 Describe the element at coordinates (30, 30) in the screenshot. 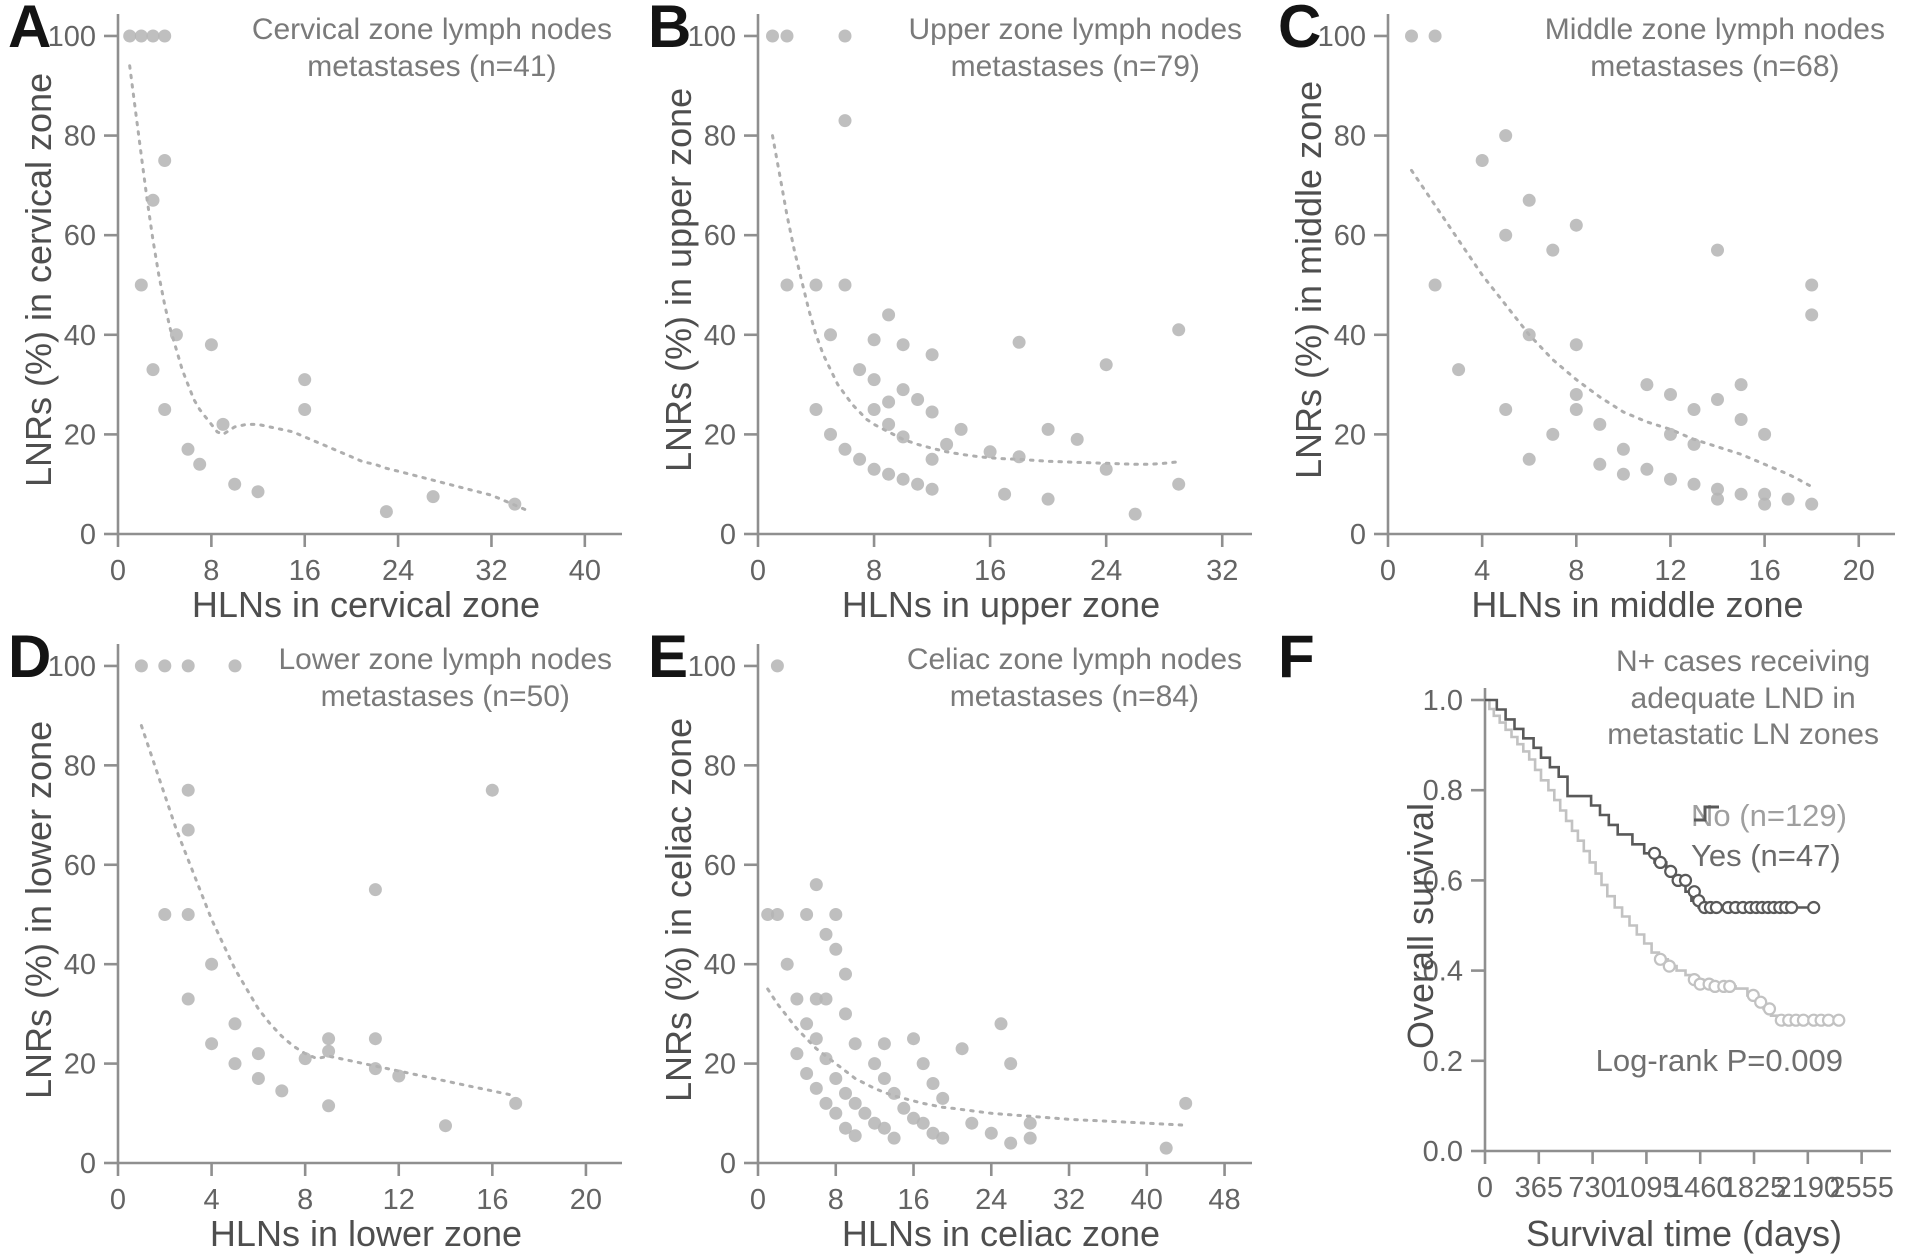

I see `panel-letter-a: A` at that location.